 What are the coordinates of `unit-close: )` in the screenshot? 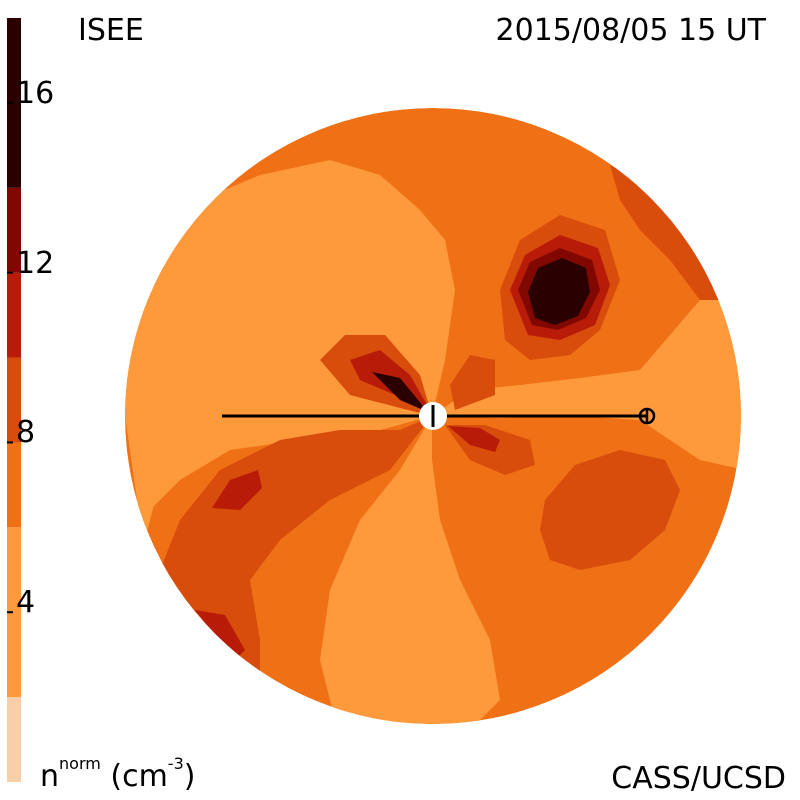 It's located at (189, 776).